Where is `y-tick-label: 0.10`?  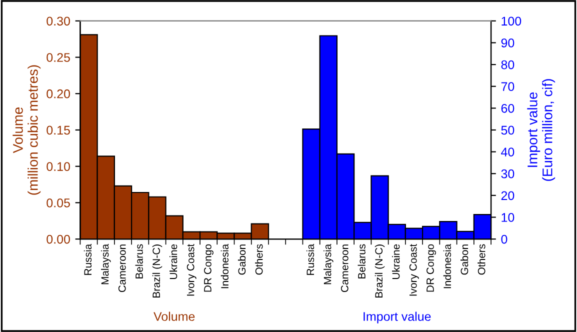 y-tick-label: 0.10 is located at coordinates (58, 166).